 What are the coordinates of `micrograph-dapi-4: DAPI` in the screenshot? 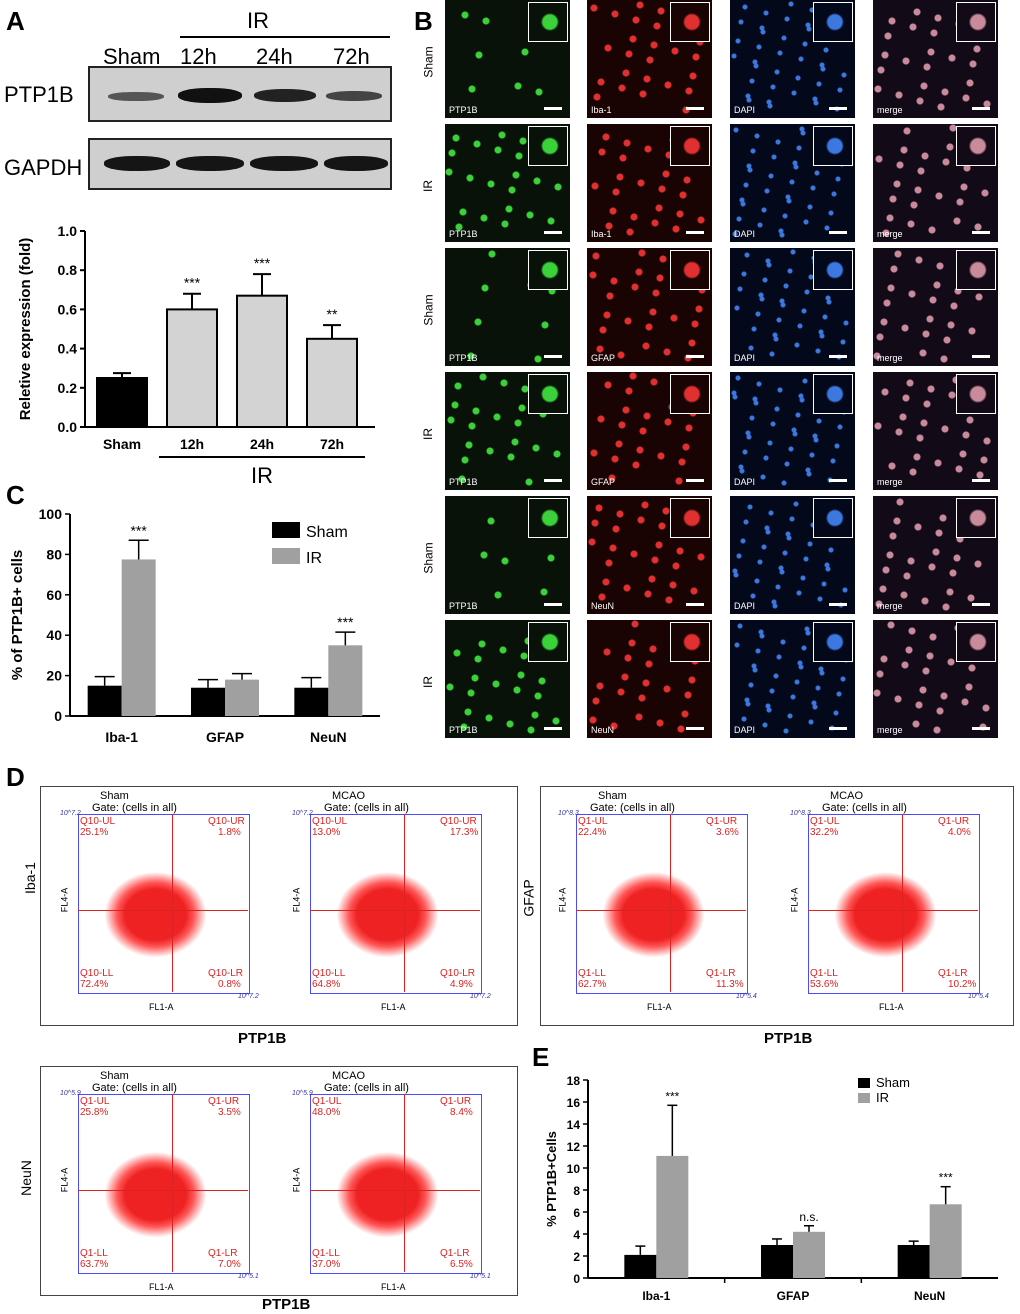 It's located at (792, 555).